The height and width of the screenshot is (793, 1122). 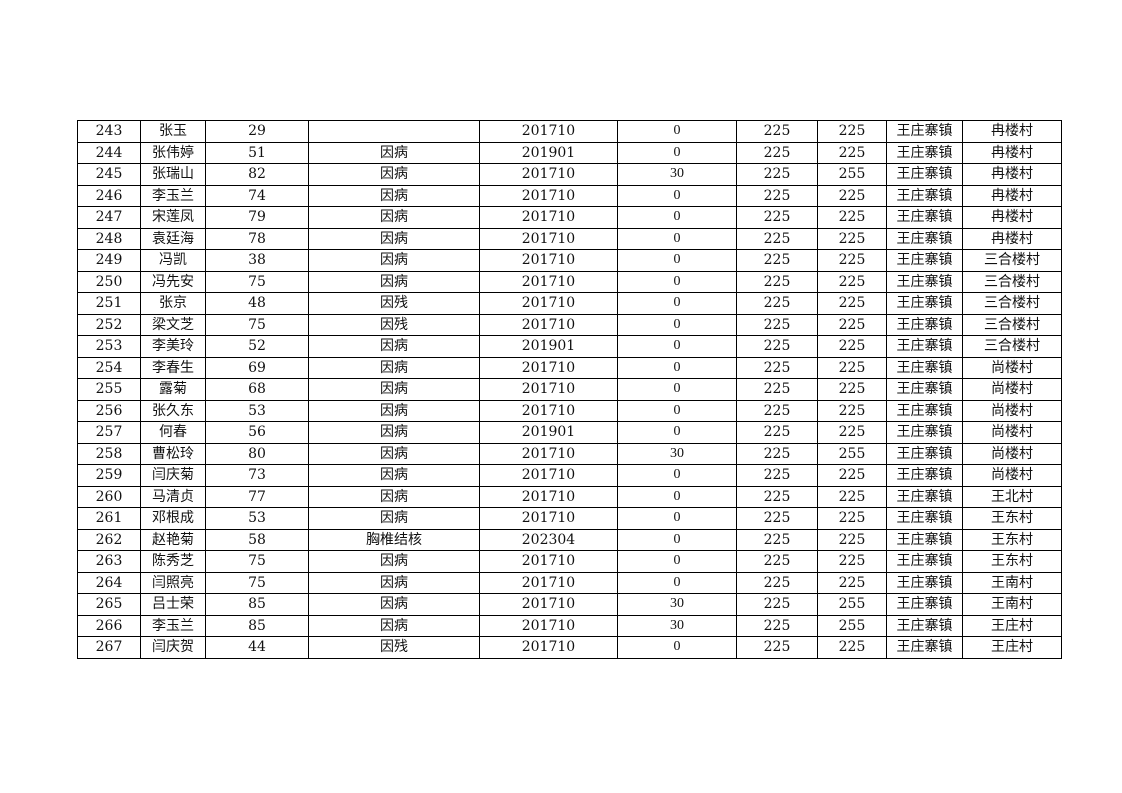 What do you see at coordinates (173, 281) in the screenshot?
I see `cell-name: 冯先安` at bounding box center [173, 281].